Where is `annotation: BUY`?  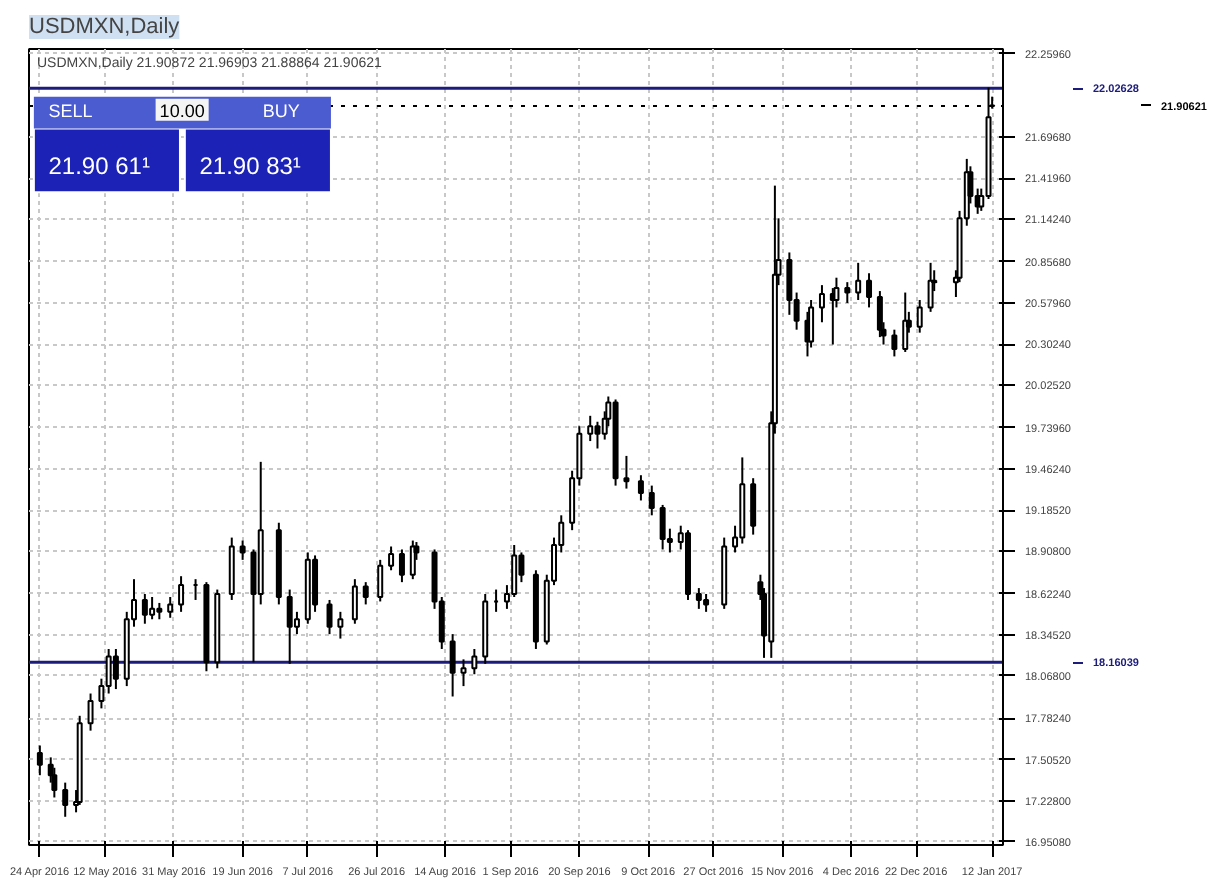
annotation: BUY is located at coordinates (281, 110).